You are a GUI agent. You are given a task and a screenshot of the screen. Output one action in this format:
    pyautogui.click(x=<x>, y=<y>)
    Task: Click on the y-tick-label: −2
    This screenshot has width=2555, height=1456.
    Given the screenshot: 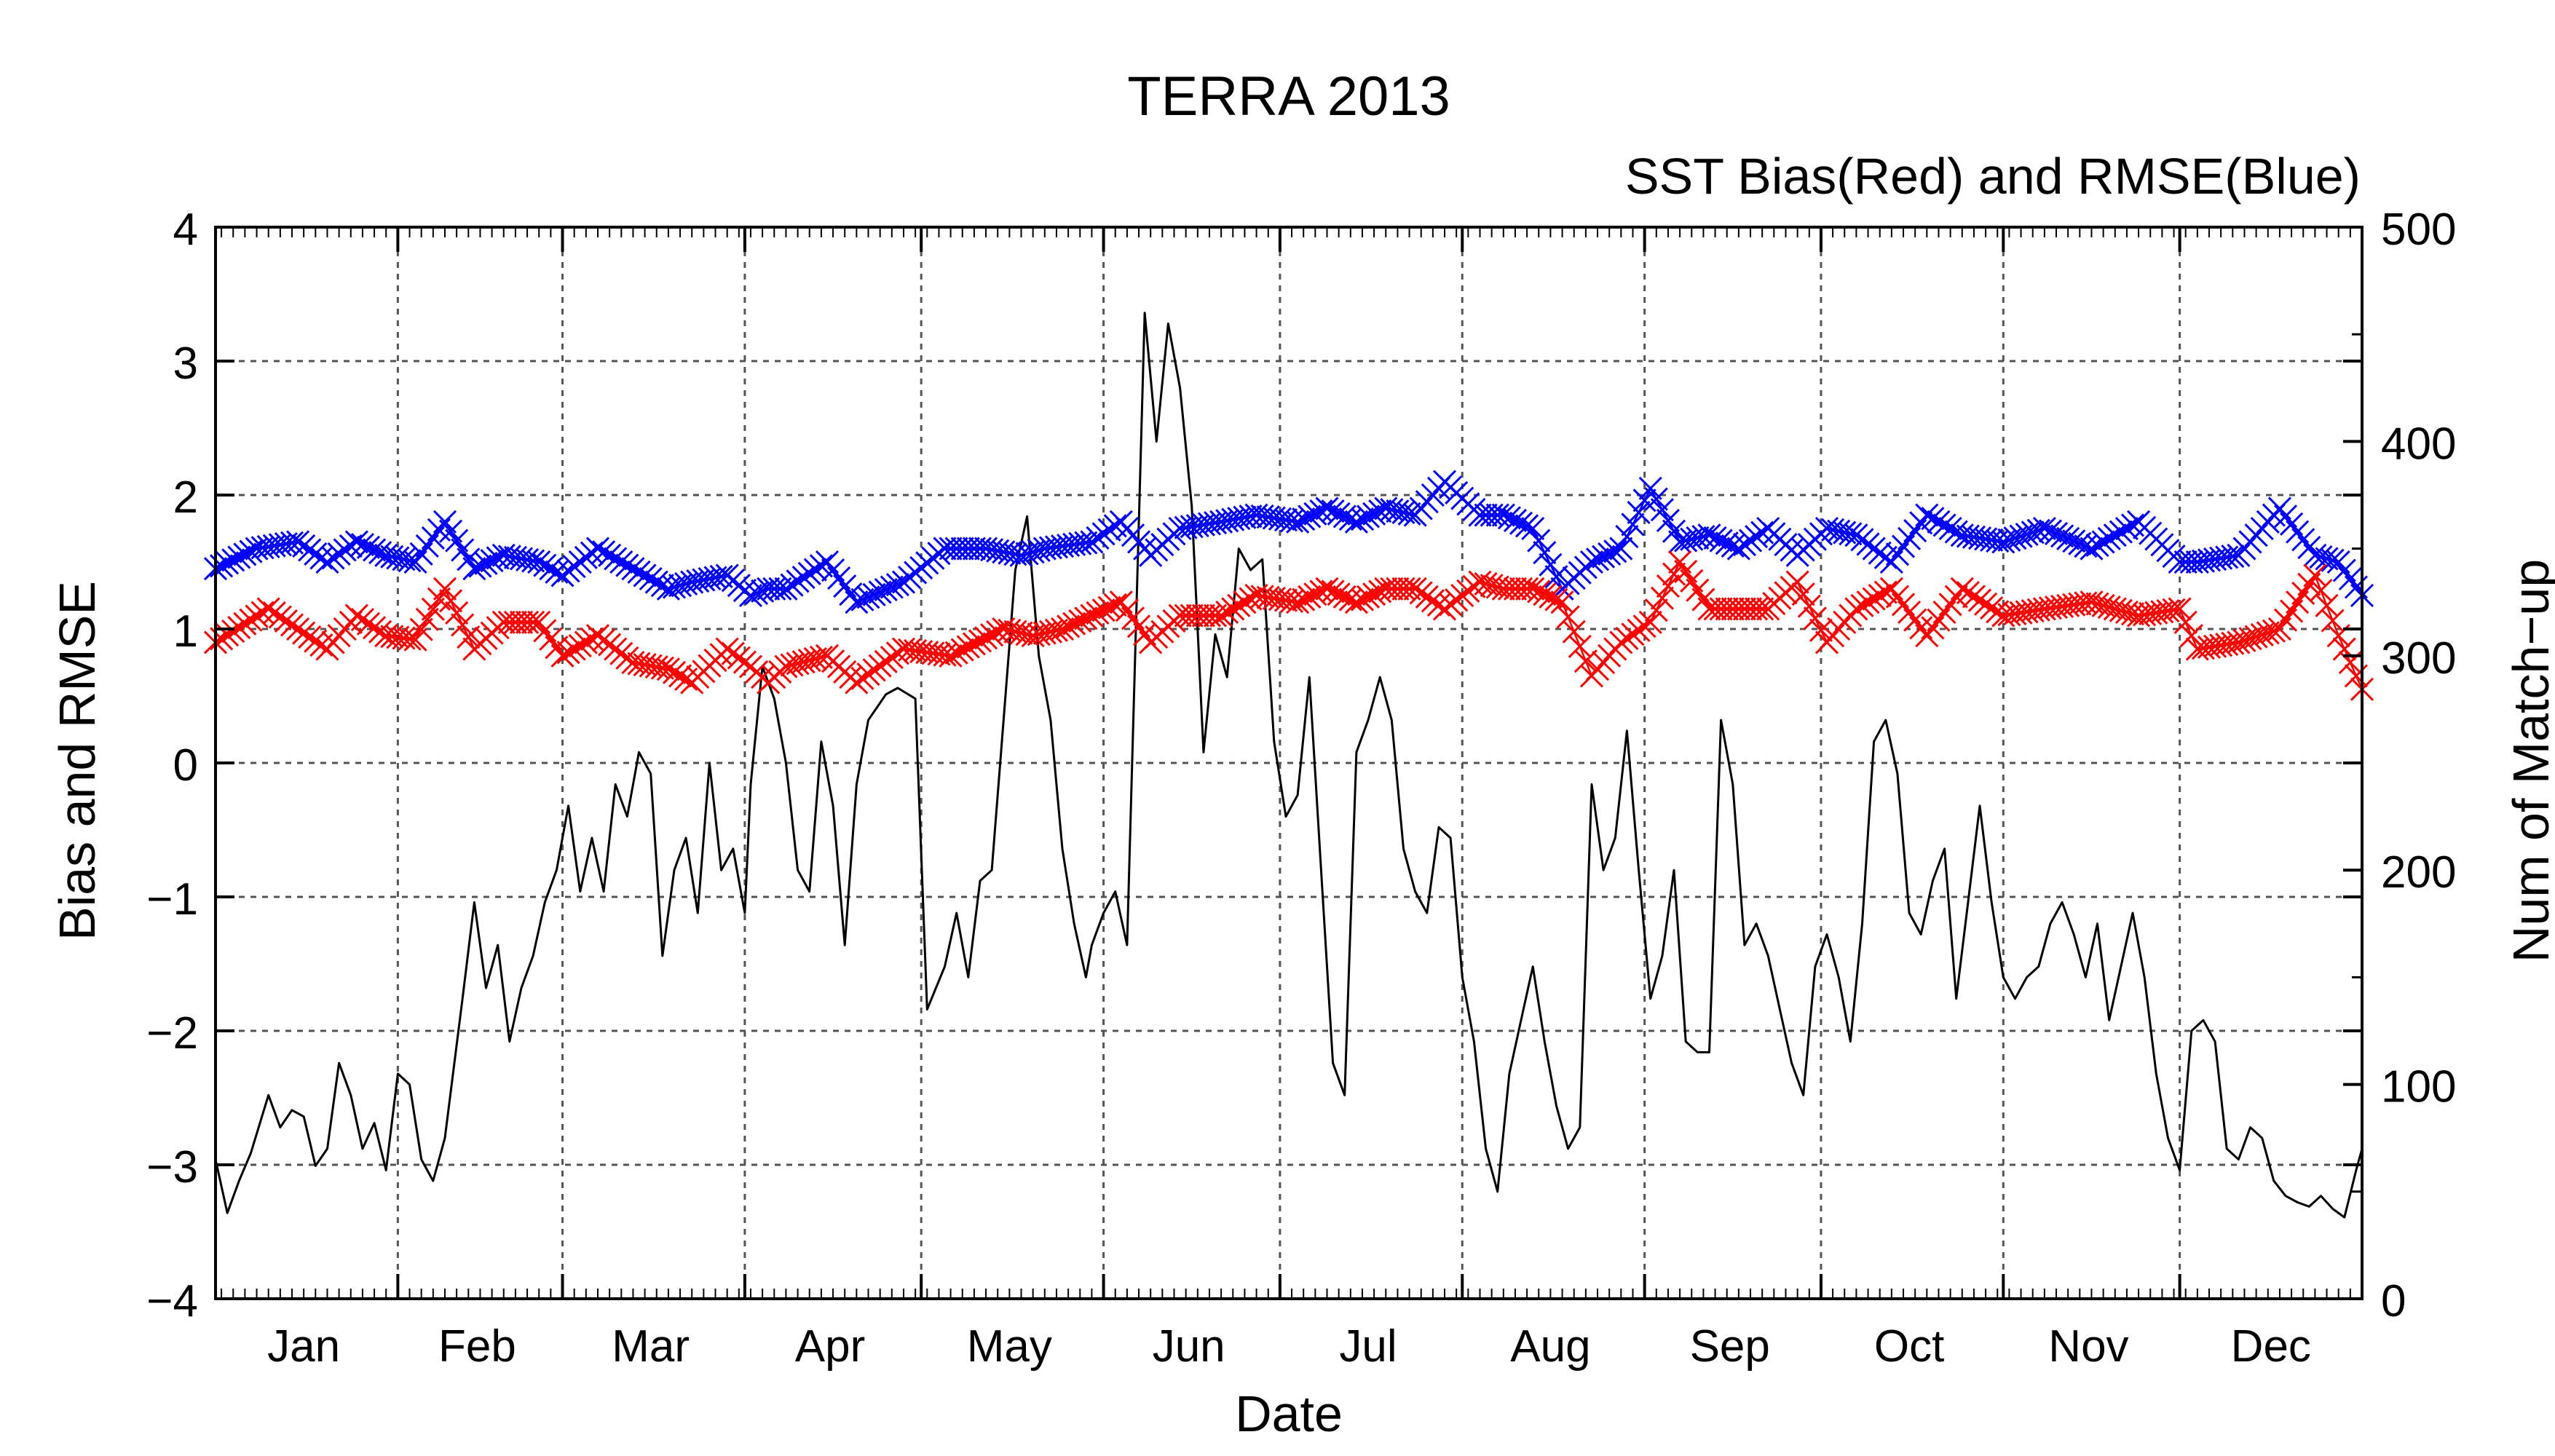 What is the action you would take?
    pyautogui.click(x=172, y=1033)
    